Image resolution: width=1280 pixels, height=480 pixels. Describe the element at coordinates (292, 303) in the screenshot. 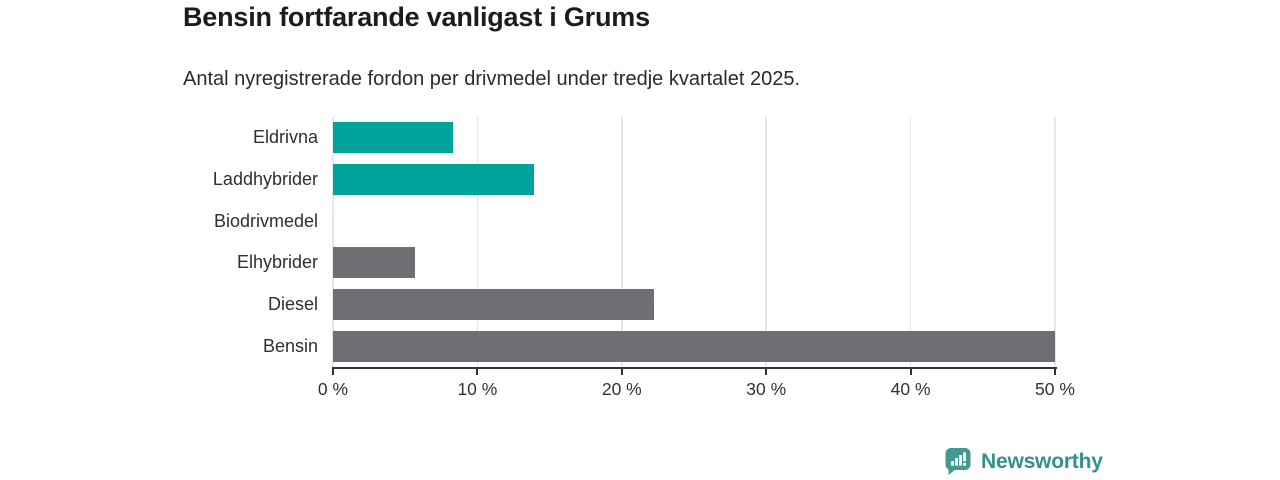

I see `category-label-diesel: Diesel` at that location.